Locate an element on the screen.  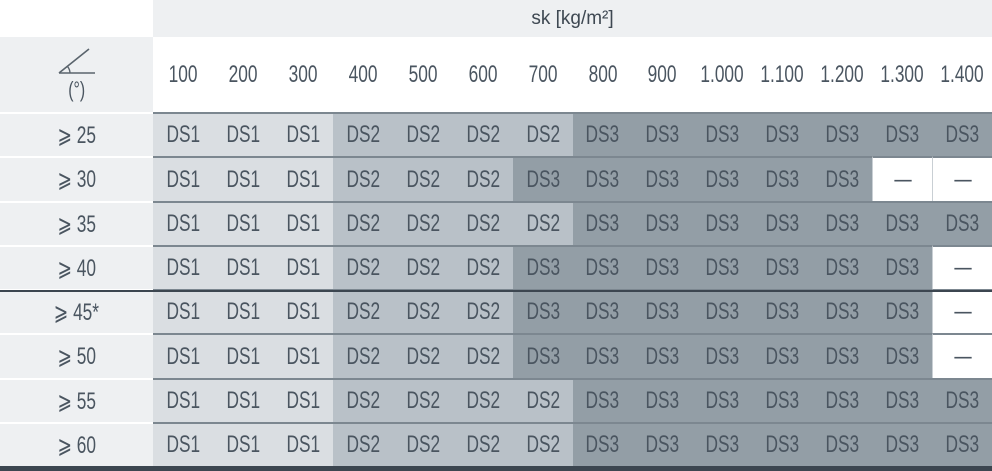
row-label: ⩾ 25 is located at coordinates (76, 134).